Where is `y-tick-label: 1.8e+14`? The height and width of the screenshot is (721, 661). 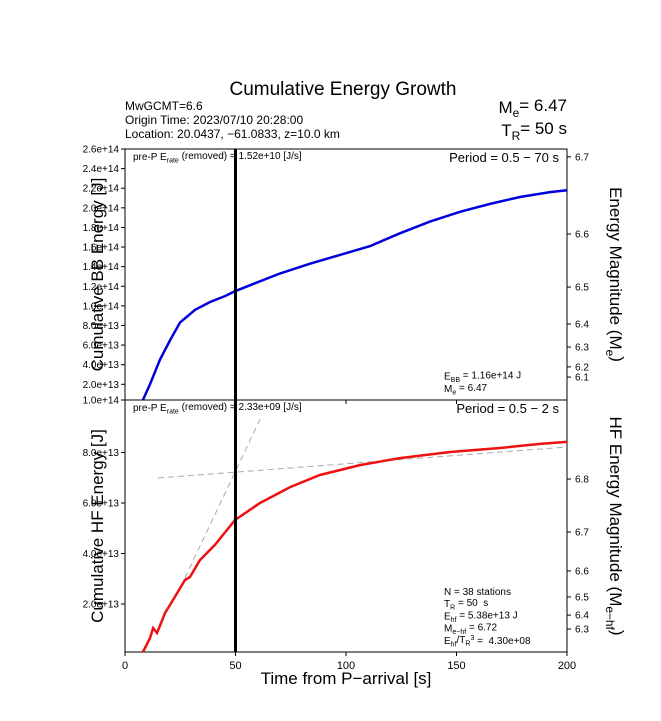
y-tick-label: 1.8e+14 is located at coordinates (101, 228).